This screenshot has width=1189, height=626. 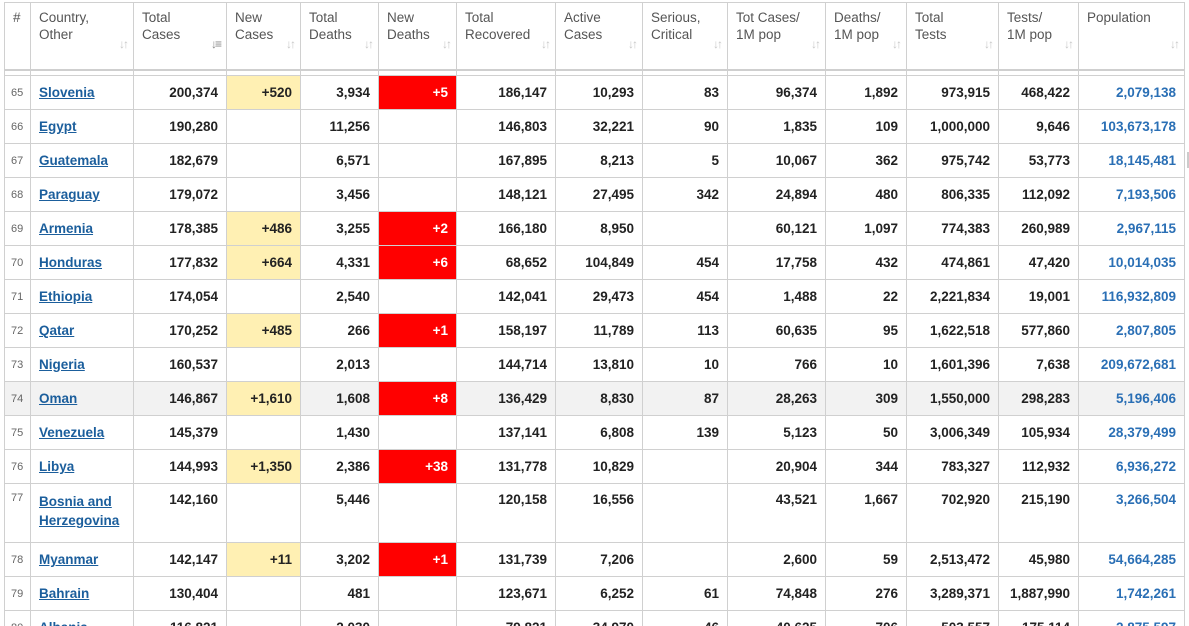 I want to click on column-header-tests-1m: Tests/1M pop ↓↑, so click(x=1038, y=36).